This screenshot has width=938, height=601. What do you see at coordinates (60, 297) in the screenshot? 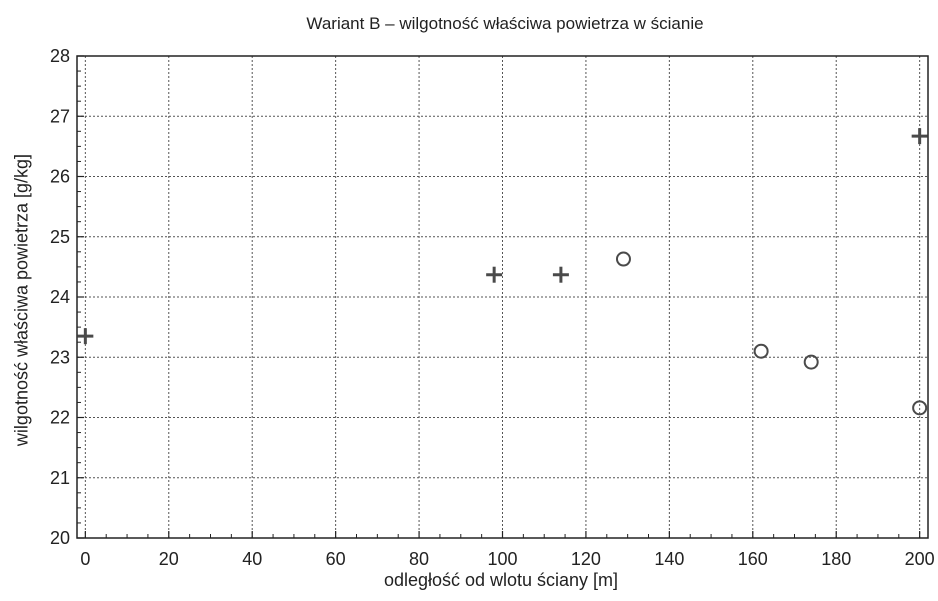
I see `y-tick-label: 24` at bounding box center [60, 297].